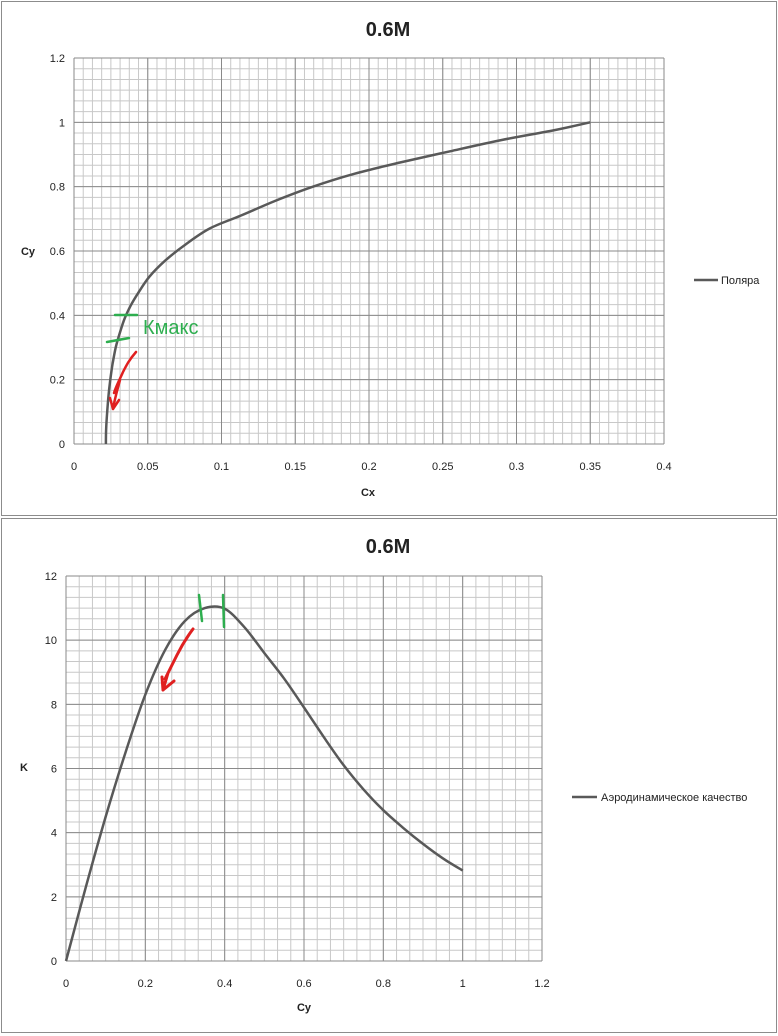  What do you see at coordinates (54, 770) in the screenshot?
I see `y-tick-label: 6` at bounding box center [54, 770].